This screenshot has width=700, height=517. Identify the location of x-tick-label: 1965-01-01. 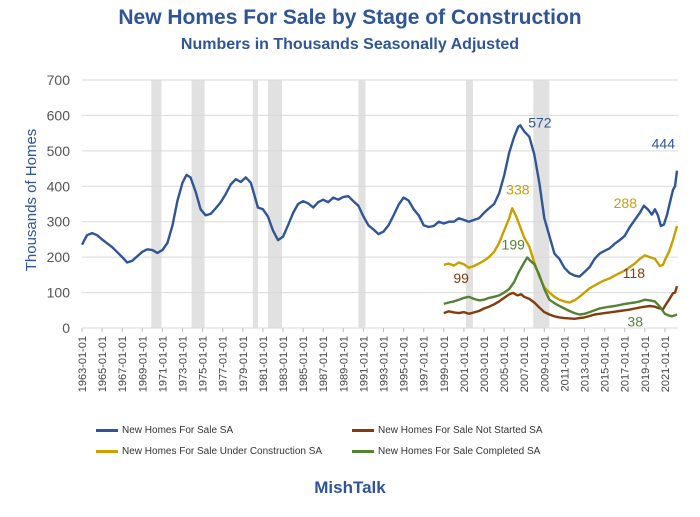
(103, 364).